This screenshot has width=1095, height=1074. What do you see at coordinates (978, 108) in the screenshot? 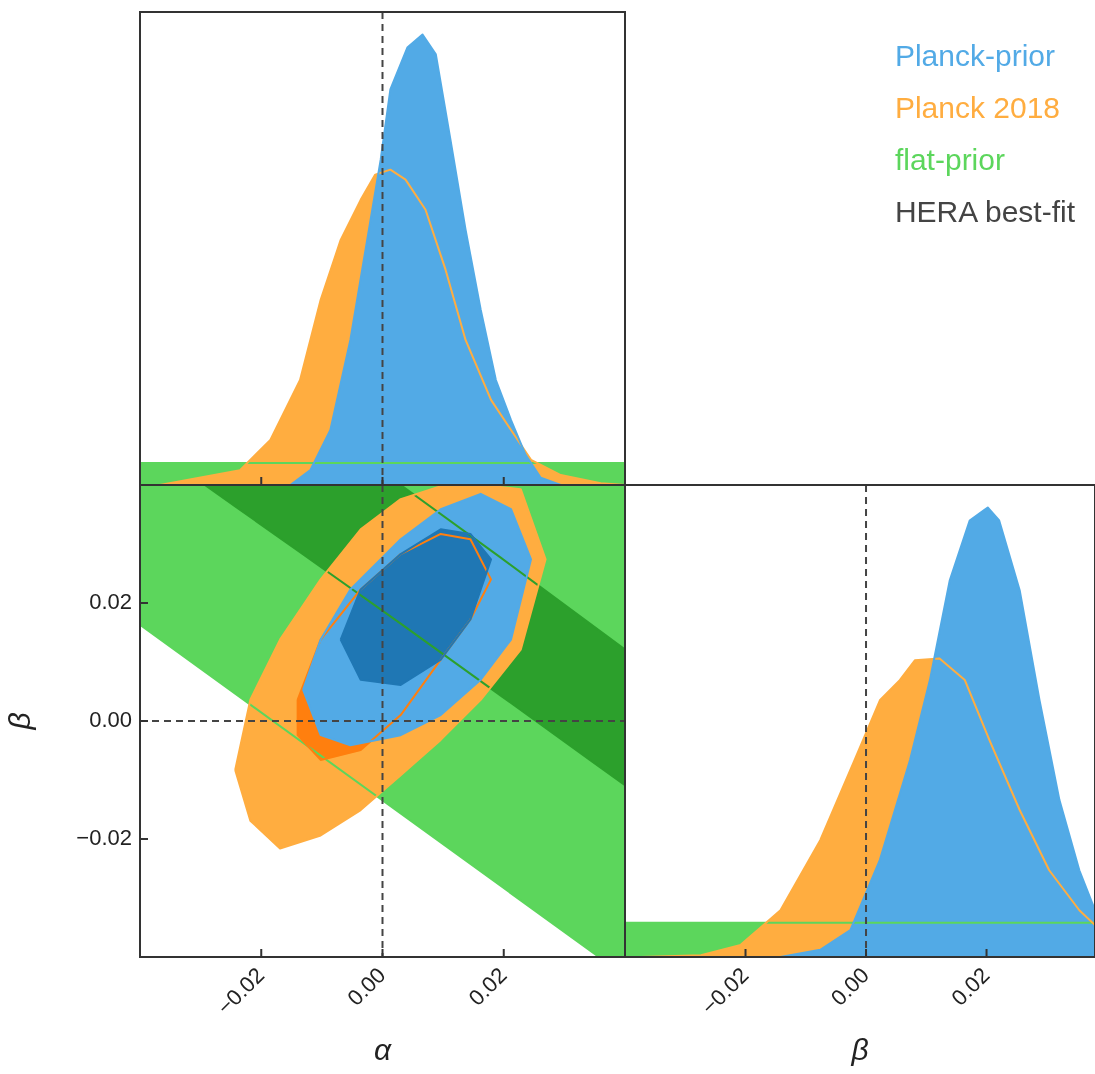
I see `text: Planck 2018` at bounding box center [978, 108].